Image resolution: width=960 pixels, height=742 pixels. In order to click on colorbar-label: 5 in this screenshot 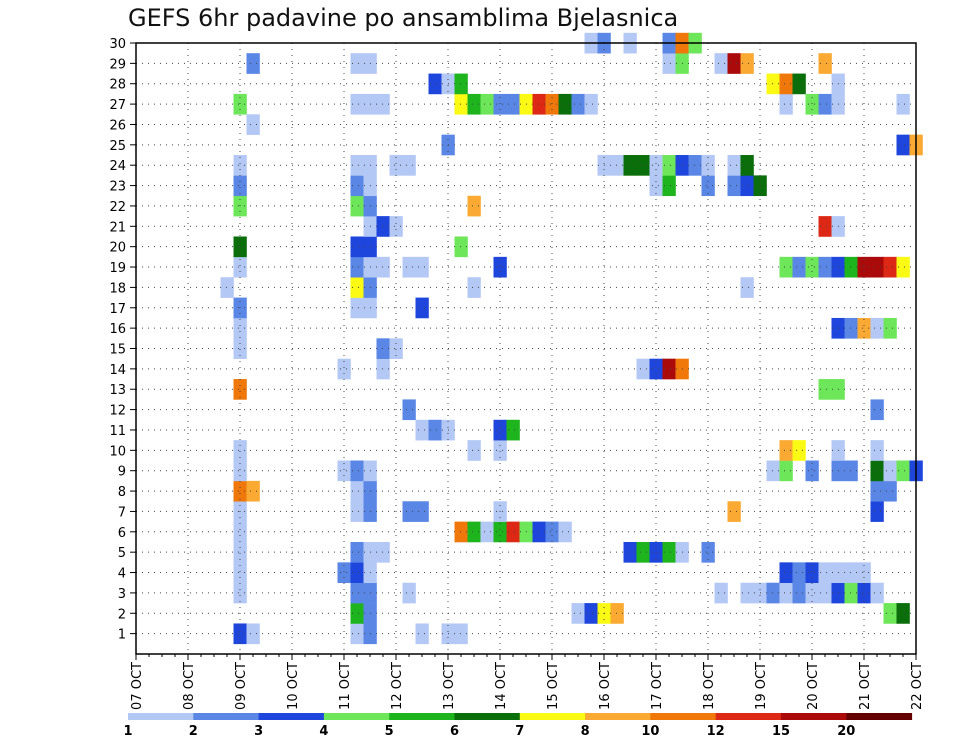, I will do `click(389, 731)`.